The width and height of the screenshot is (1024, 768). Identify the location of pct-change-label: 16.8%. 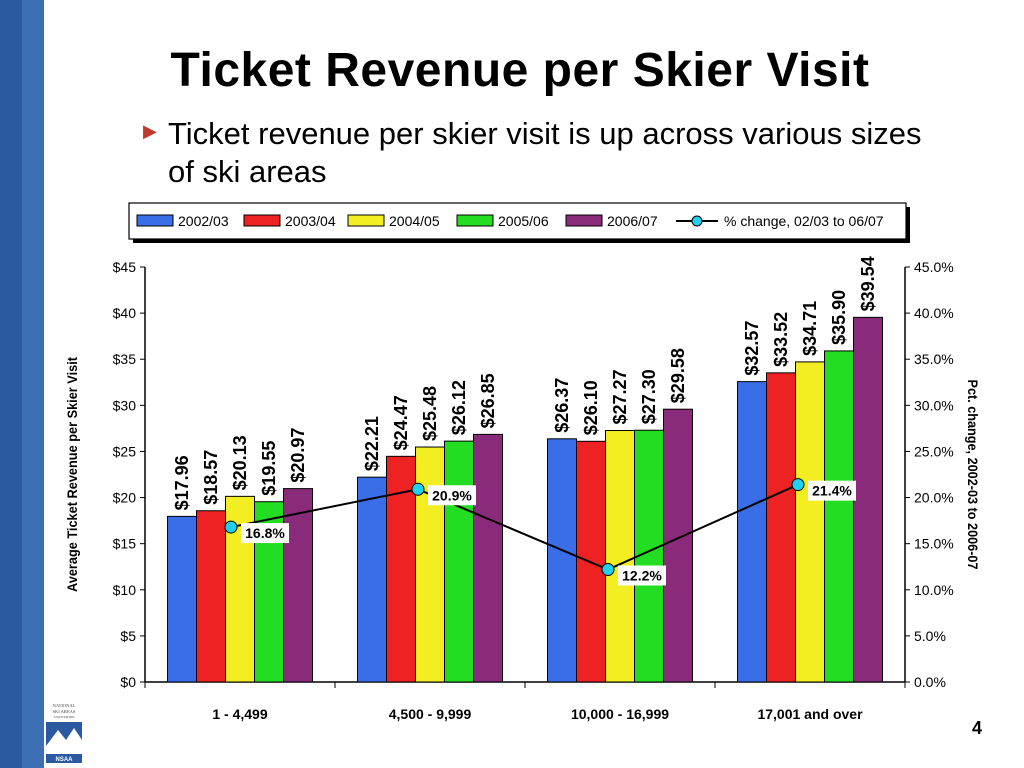
(265, 533).